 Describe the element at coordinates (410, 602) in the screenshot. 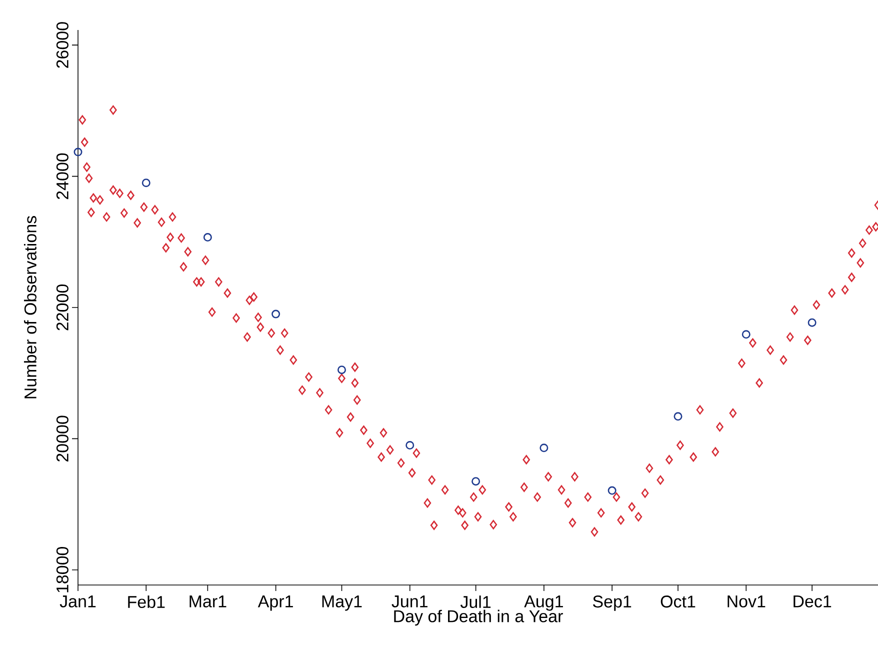

I see `x-tick-label: Jun1` at that location.